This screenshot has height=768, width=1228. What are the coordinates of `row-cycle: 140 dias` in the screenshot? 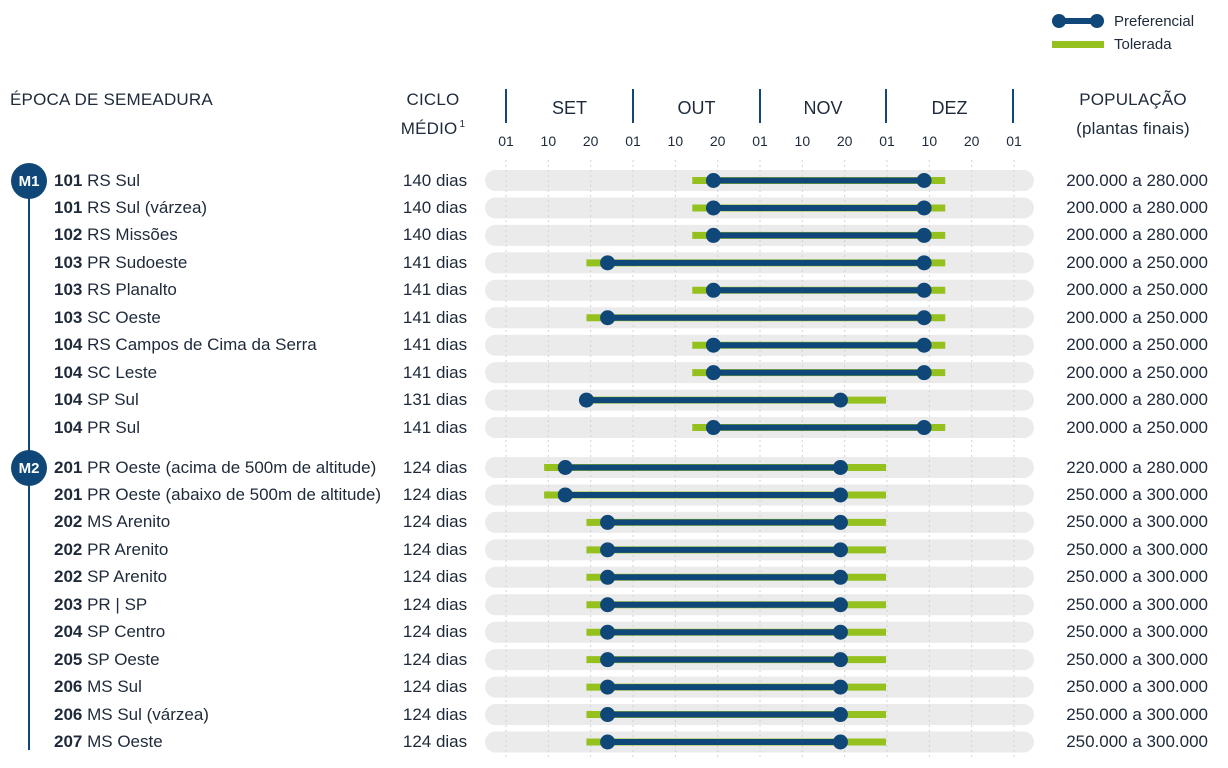 It's located at (435, 180).